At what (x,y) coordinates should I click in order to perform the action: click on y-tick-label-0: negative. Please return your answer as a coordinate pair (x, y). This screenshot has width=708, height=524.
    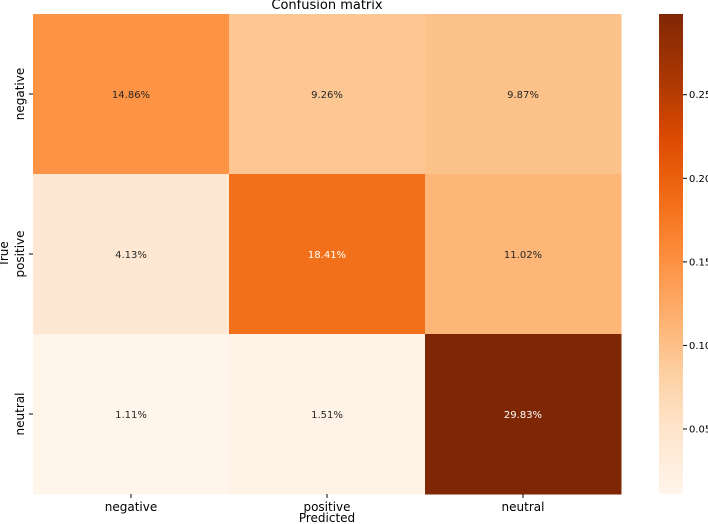
    Looking at the image, I should click on (20, 94).